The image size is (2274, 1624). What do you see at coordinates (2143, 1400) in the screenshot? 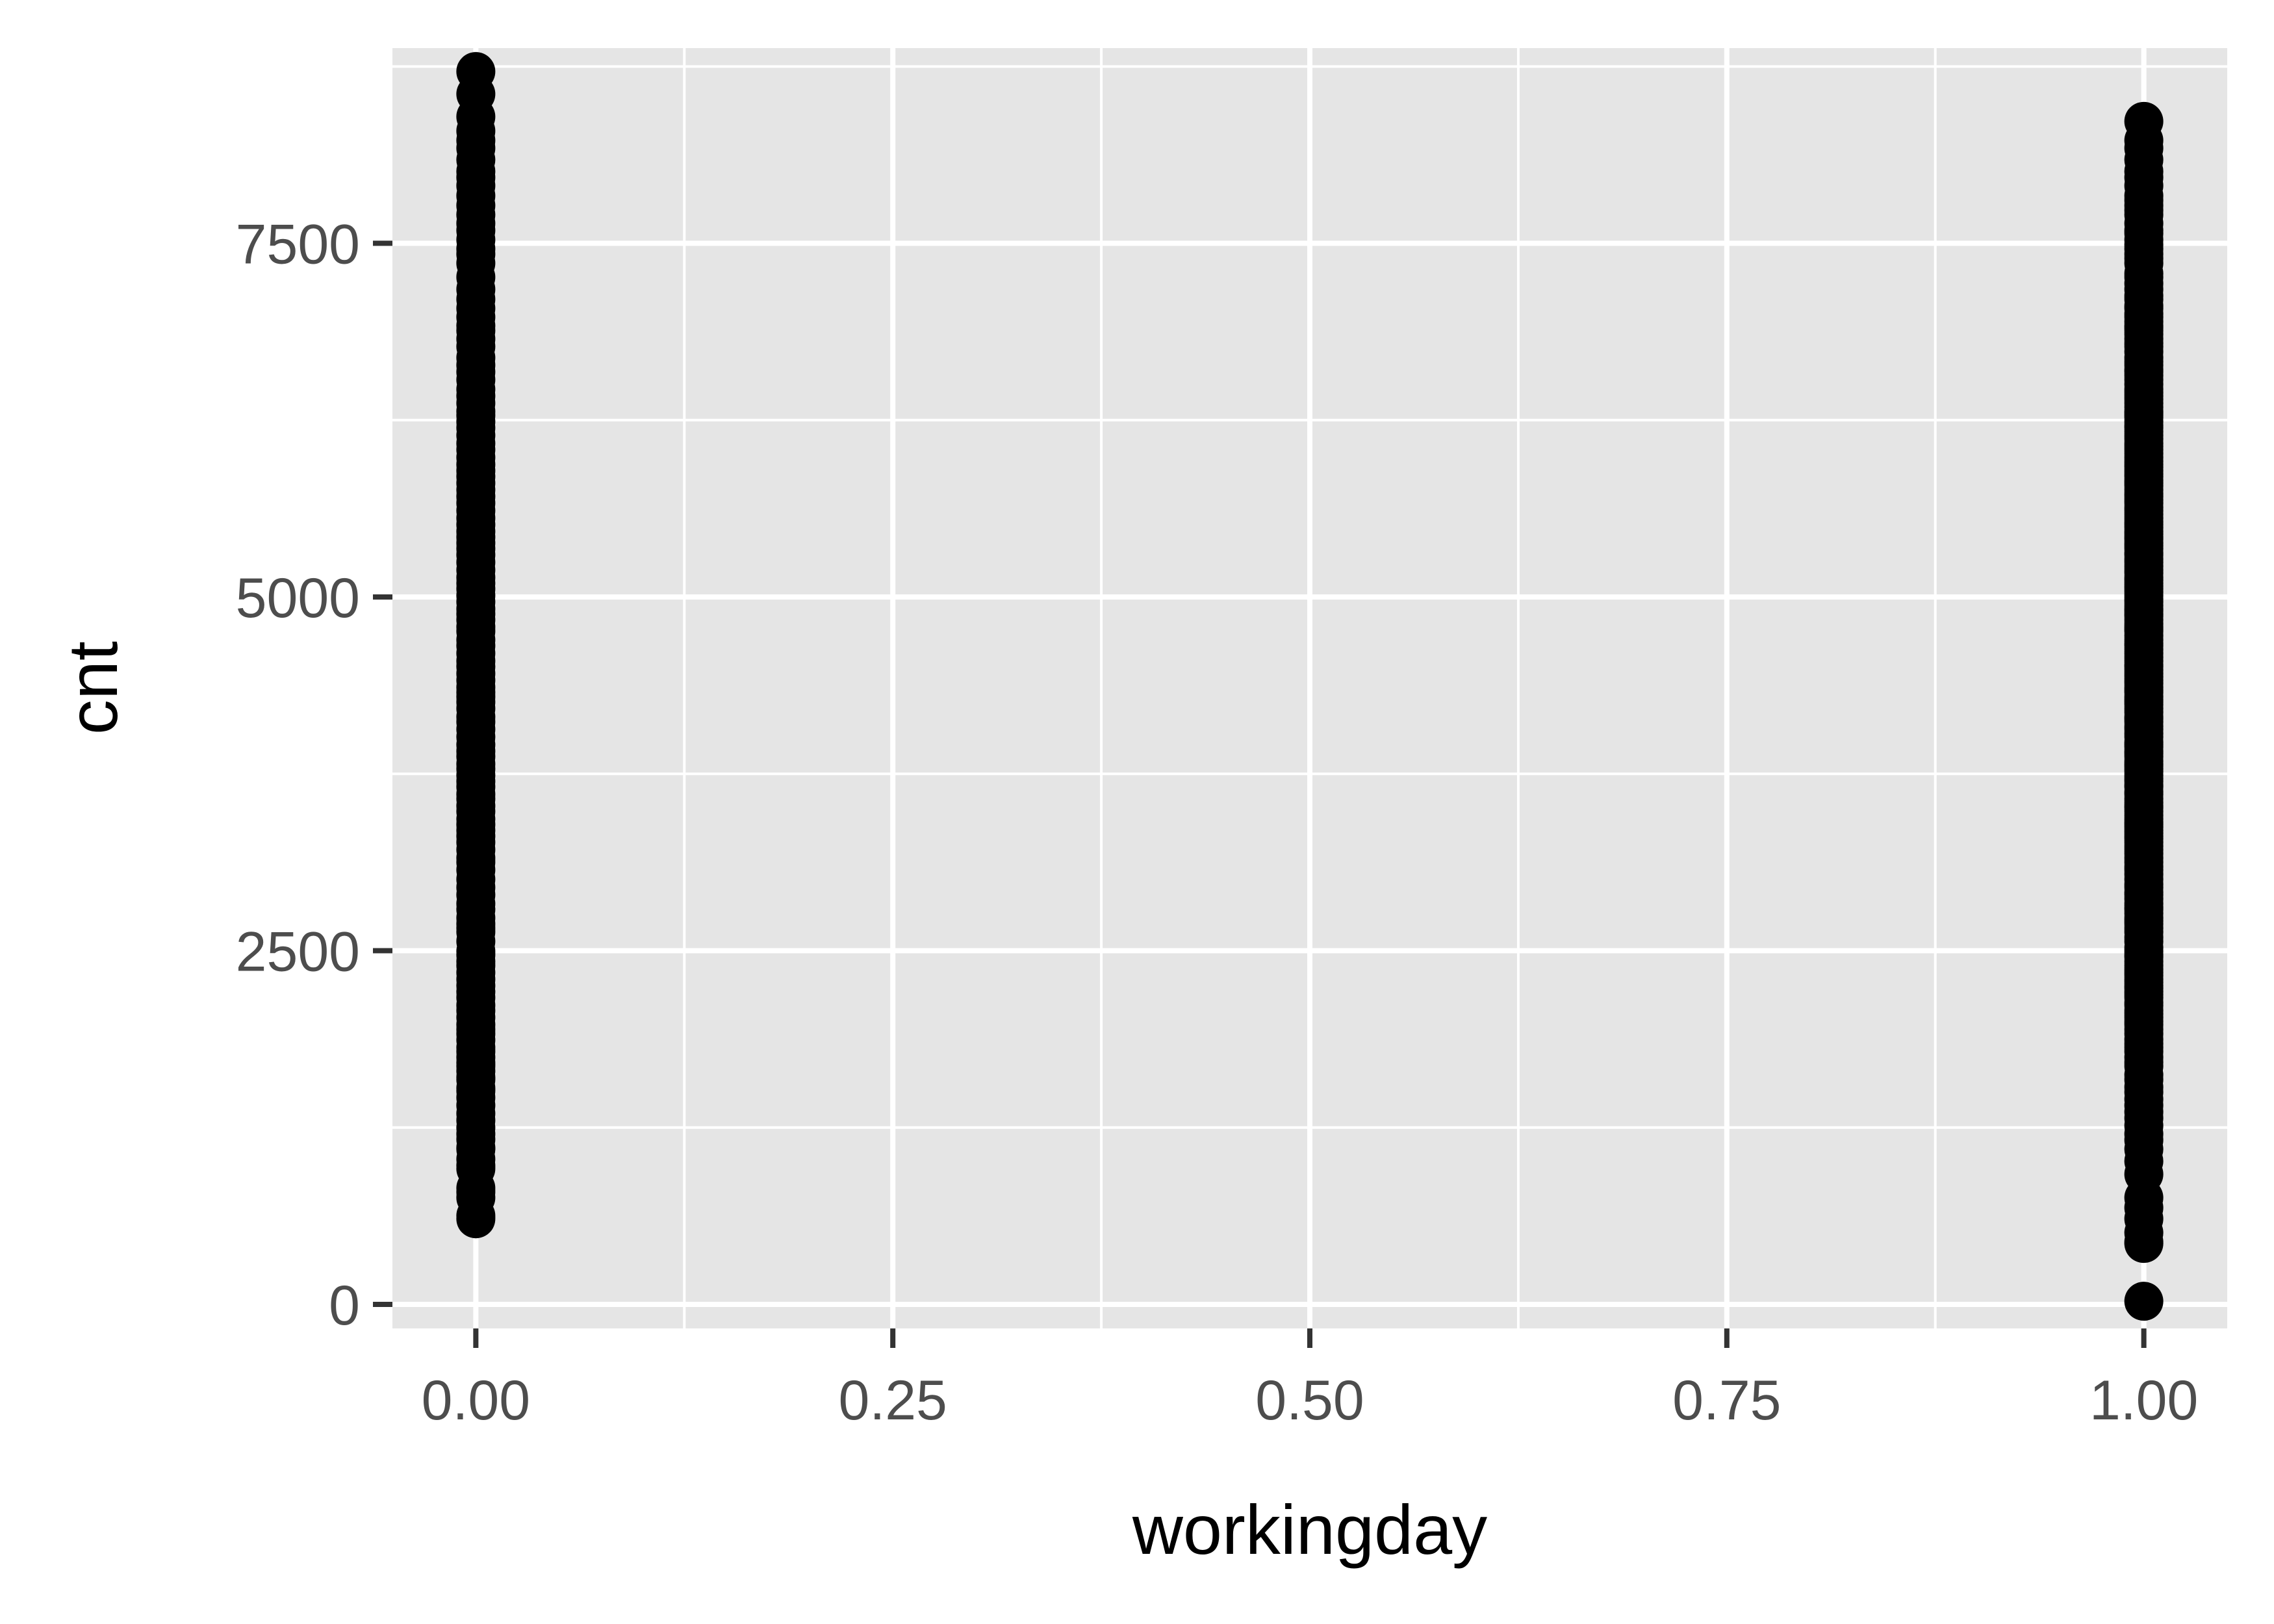
I see `x-tick-label: 1.00` at bounding box center [2143, 1400].